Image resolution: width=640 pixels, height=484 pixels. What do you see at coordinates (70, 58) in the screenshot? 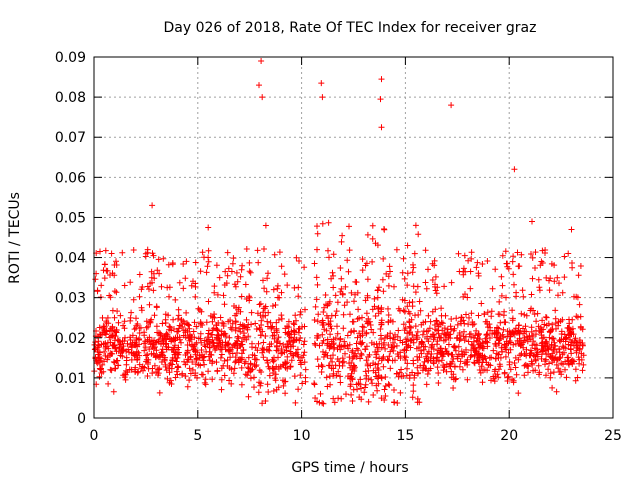
I see `y-tick-label: 0.09` at bounding box center [70, 58].